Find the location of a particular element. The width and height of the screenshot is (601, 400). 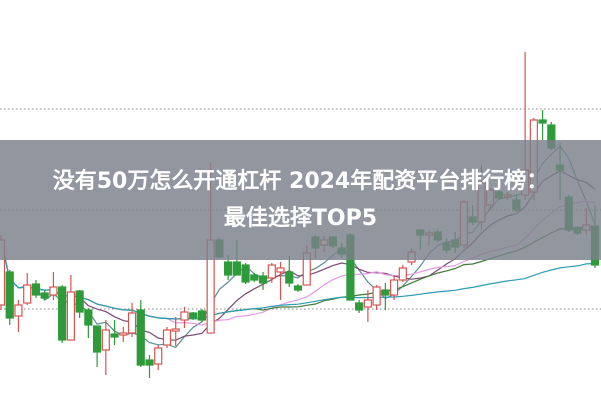

title-line-1: 没有50万怎么开通杠杆 2024年配资平台排行榜： is located at coordinates (300, 181).